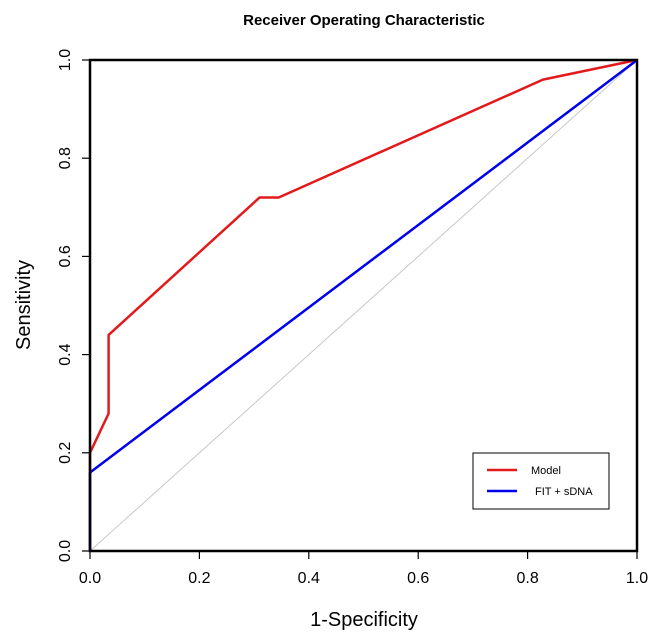  I want to click on x-tick-label: 0.8, so click(527, 578).